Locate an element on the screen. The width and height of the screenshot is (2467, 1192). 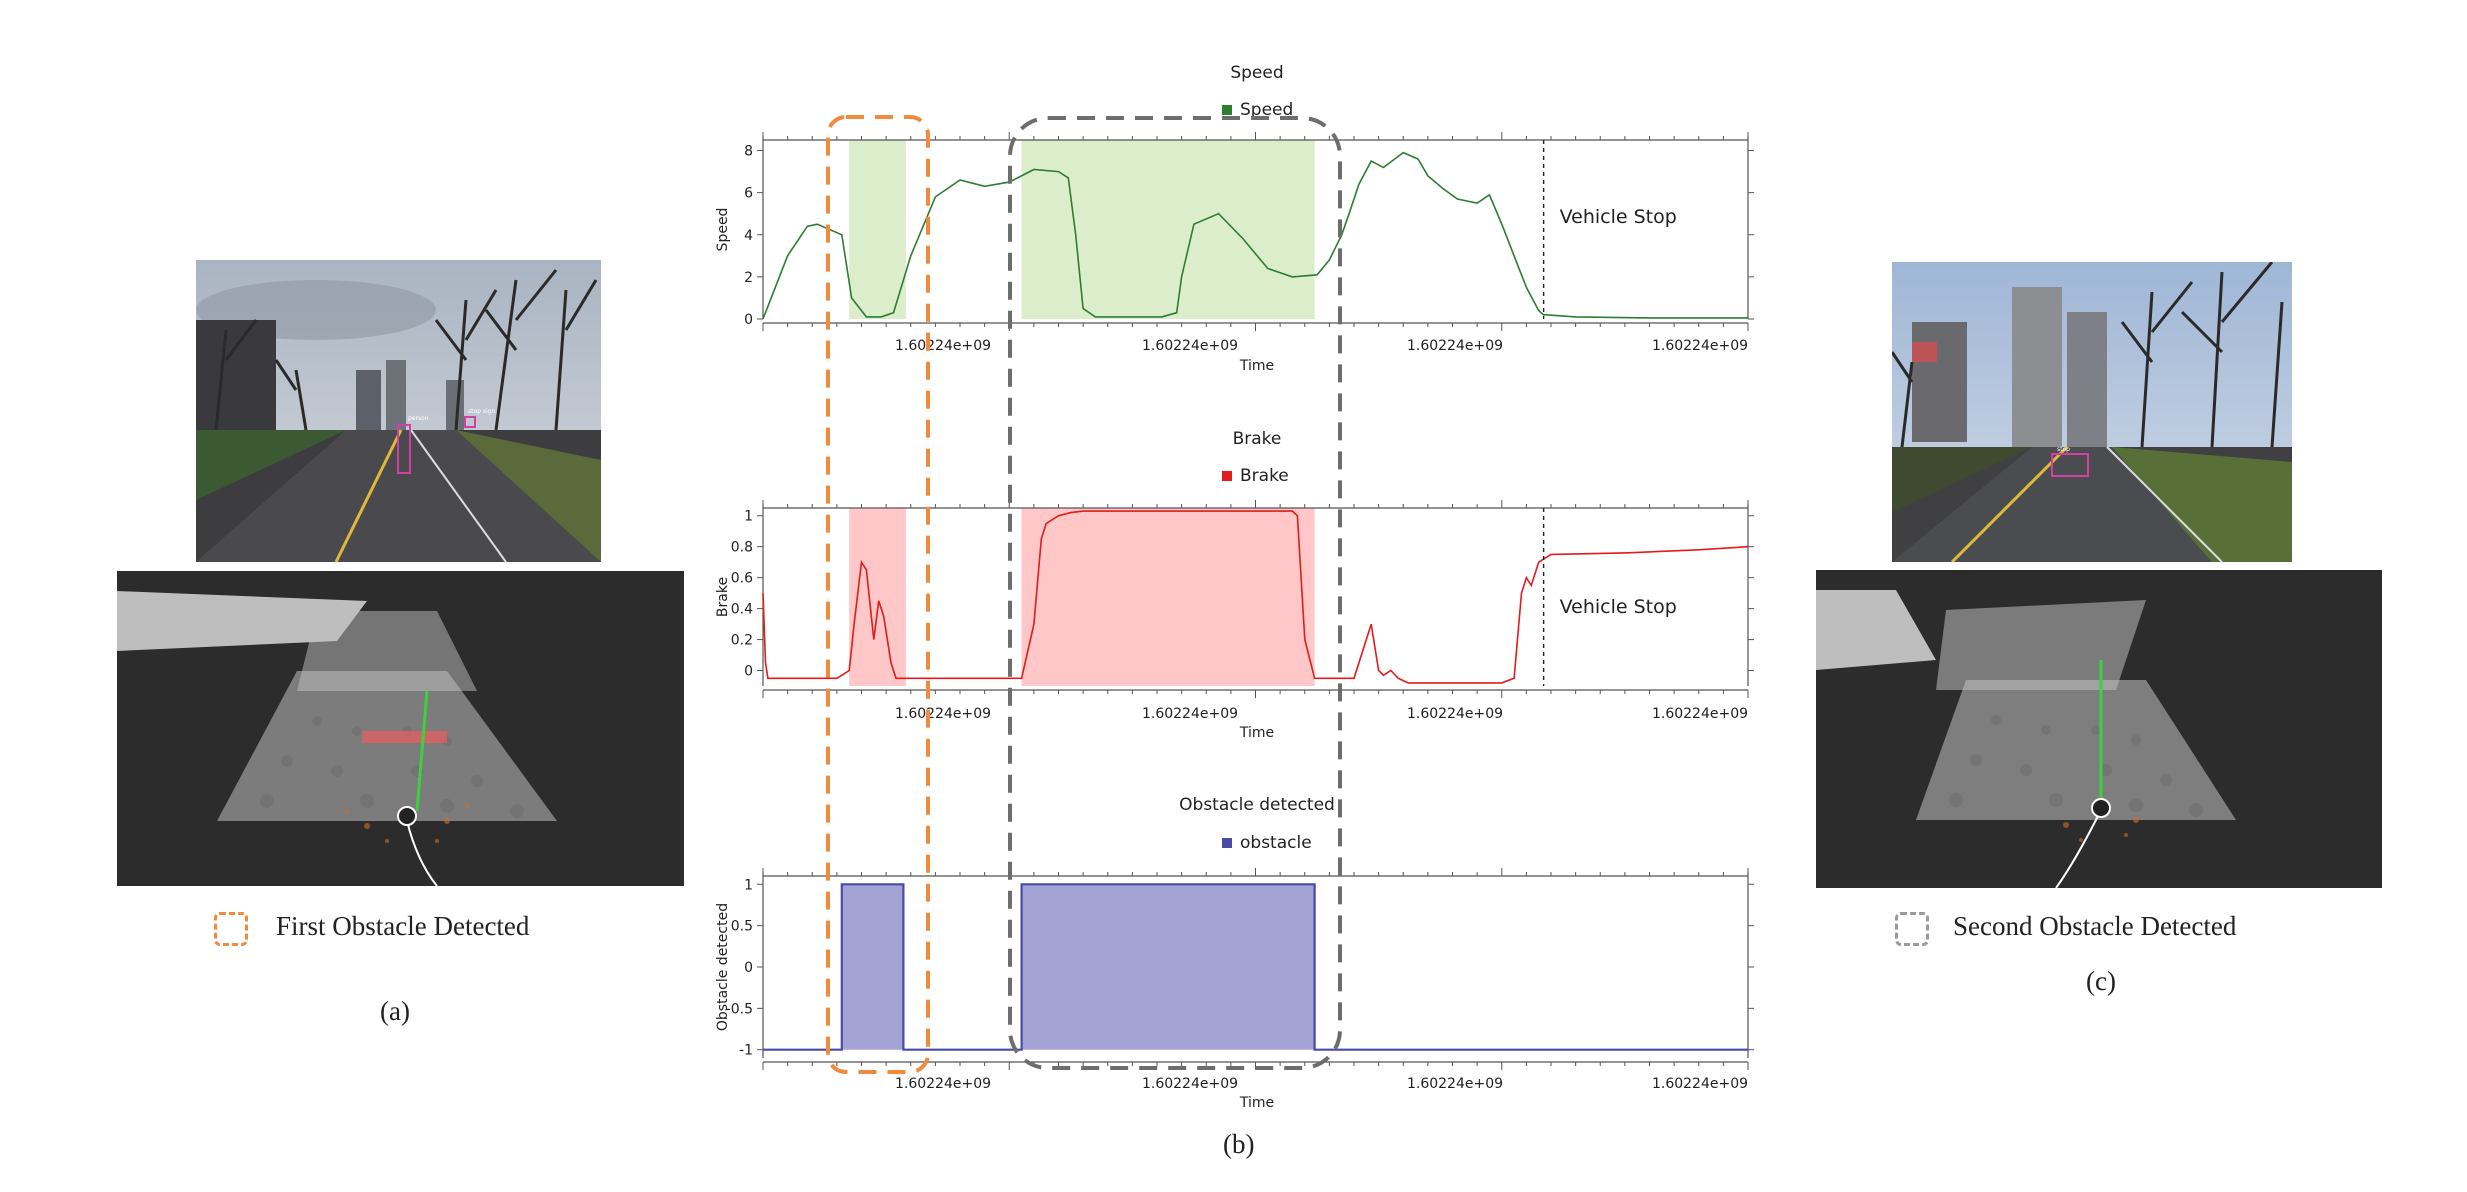
brake-ytick-label: 0.8 is located at coordinates (742, 548).